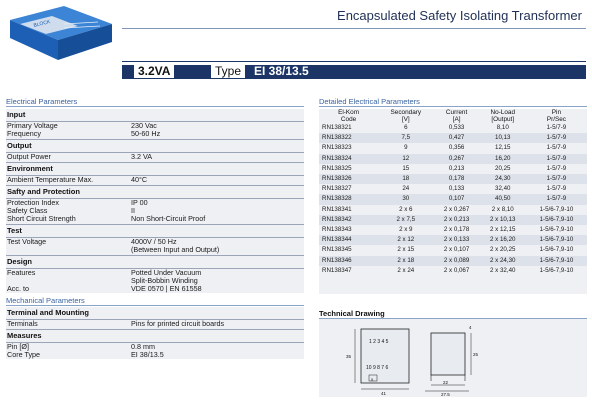  I want to click on table-cell: 0,213, so click(456, 168).